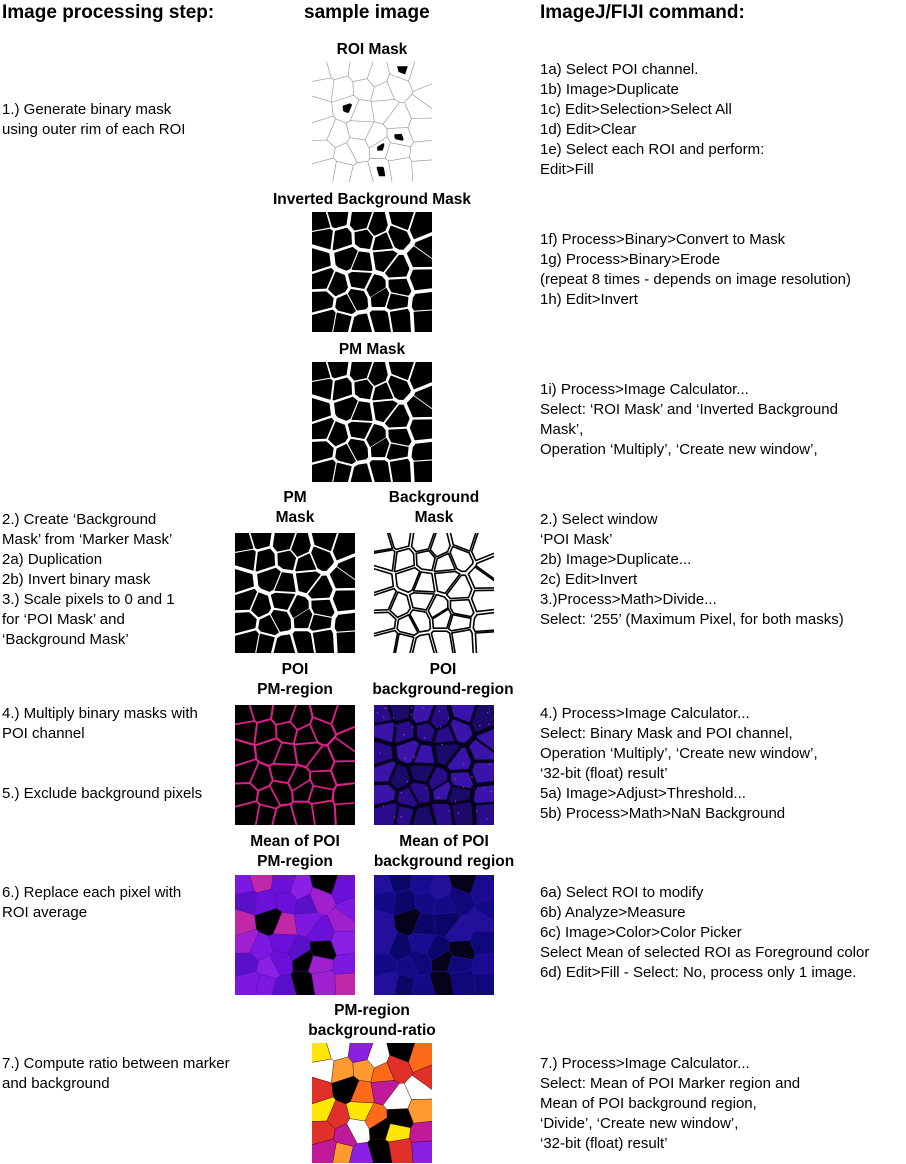  Describe the element at coordinates (94, 129) in the screenshot. I see `text-line: using outer rim of each ROI` at that location.